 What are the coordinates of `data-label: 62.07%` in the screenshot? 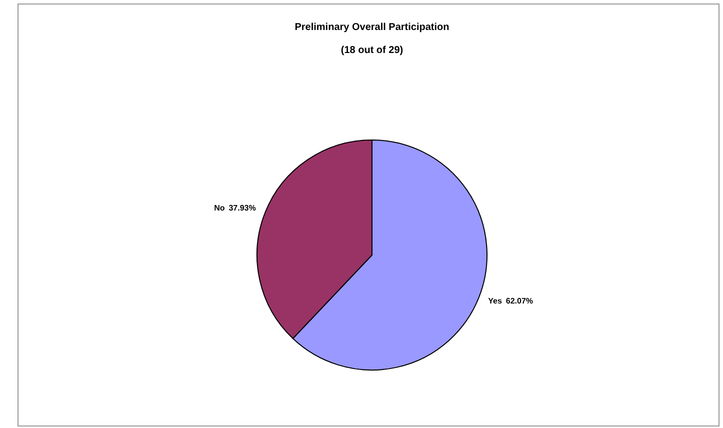 It's located at (520, 301).